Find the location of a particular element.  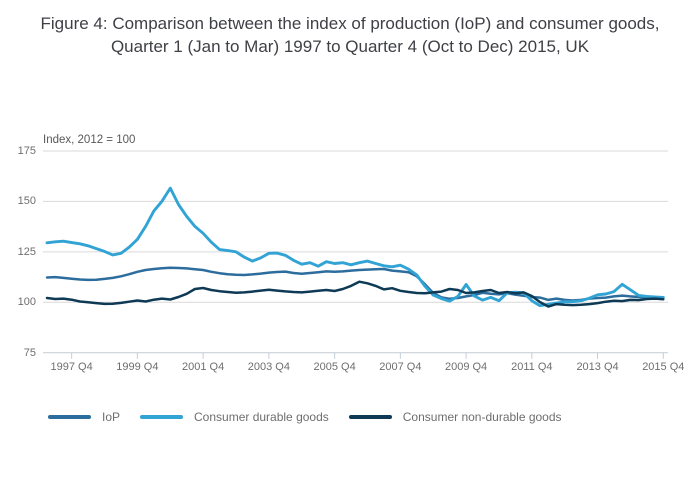

legend-item-consumer-durable: Consumer durable goods is located at coordinates (234, 417).